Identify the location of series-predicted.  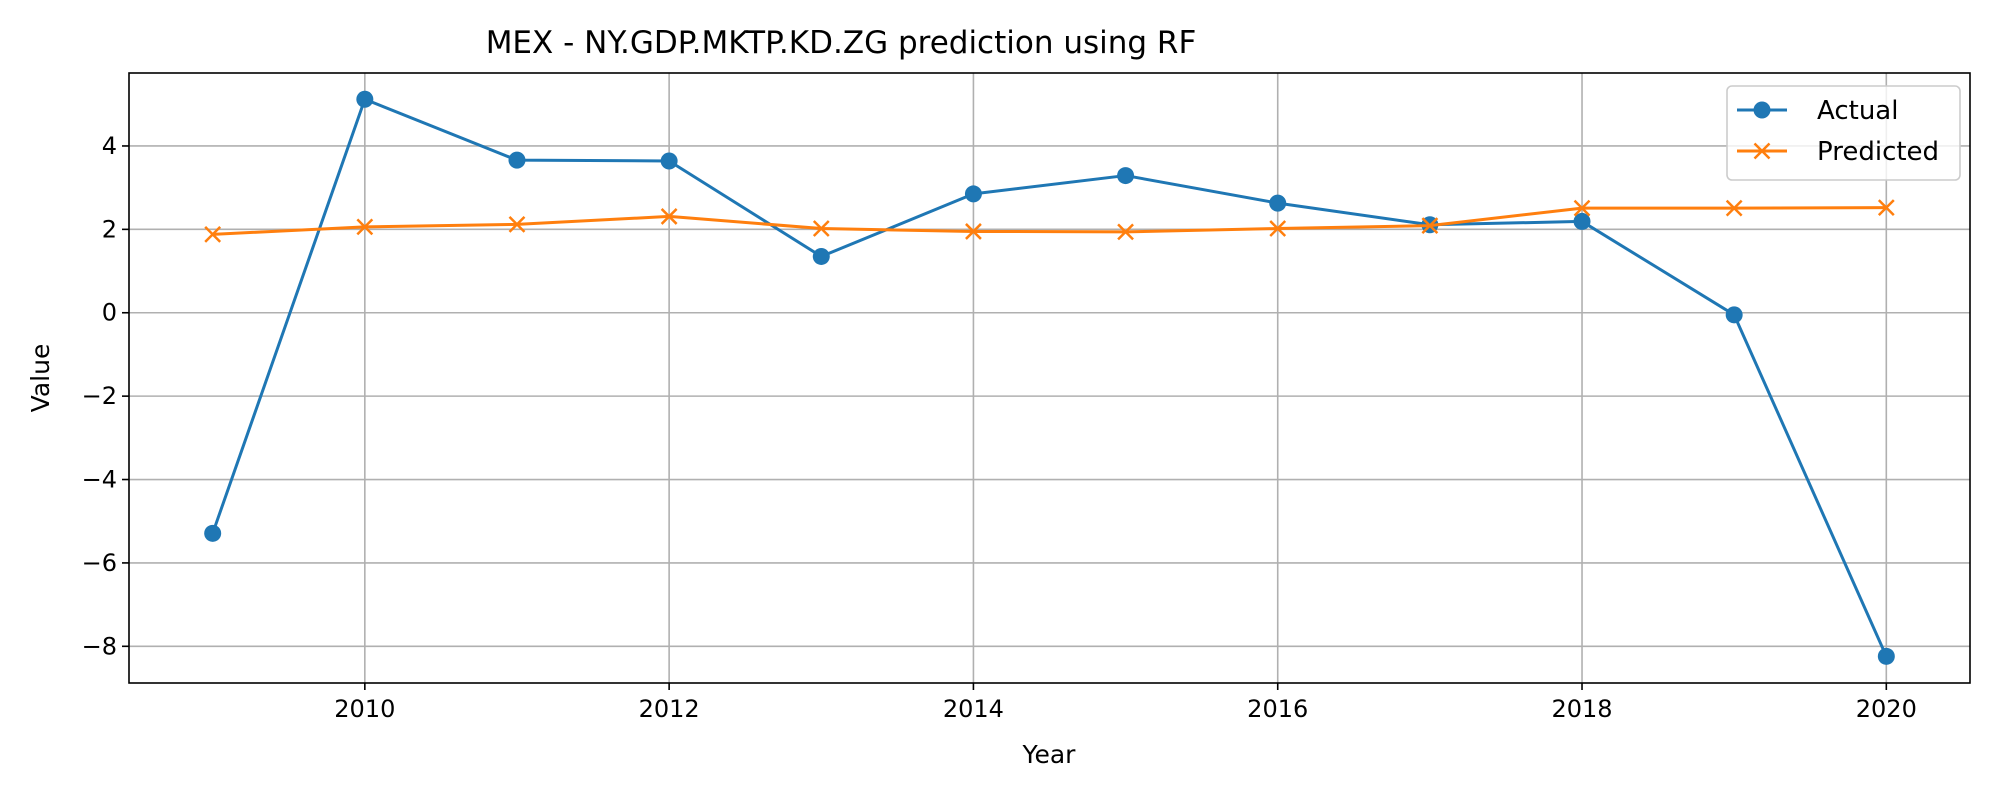
(1049, 221).